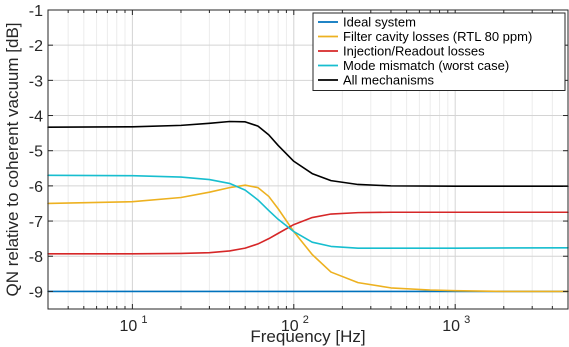 The image size is (569, 347). What do you see at coordinates (307, 336) in the screenshot?
I see `x-axis-label: Frequency [Hz]` at bounding box center [307, 336].